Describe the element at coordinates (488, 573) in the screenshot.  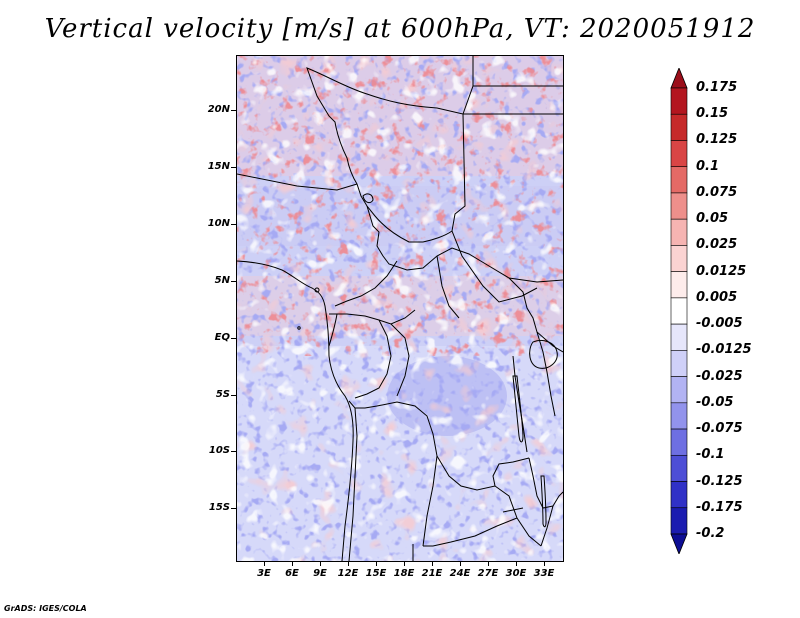
I see `lon-label-27e: 27E` at that location.